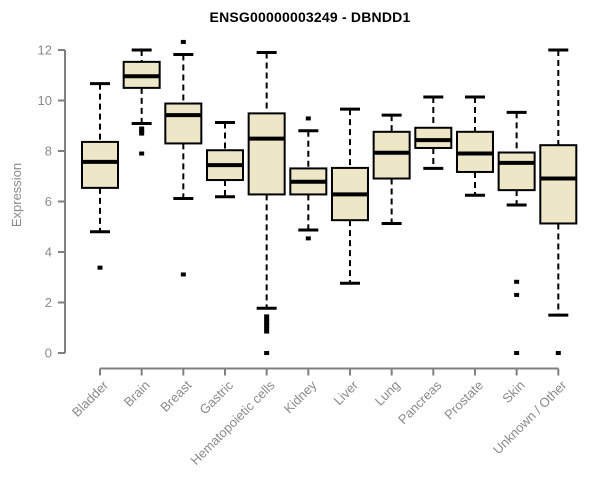 This screenshot has width=600, height=500. I want to click on x-tick-label-liver: Liver, so click(346, 392).